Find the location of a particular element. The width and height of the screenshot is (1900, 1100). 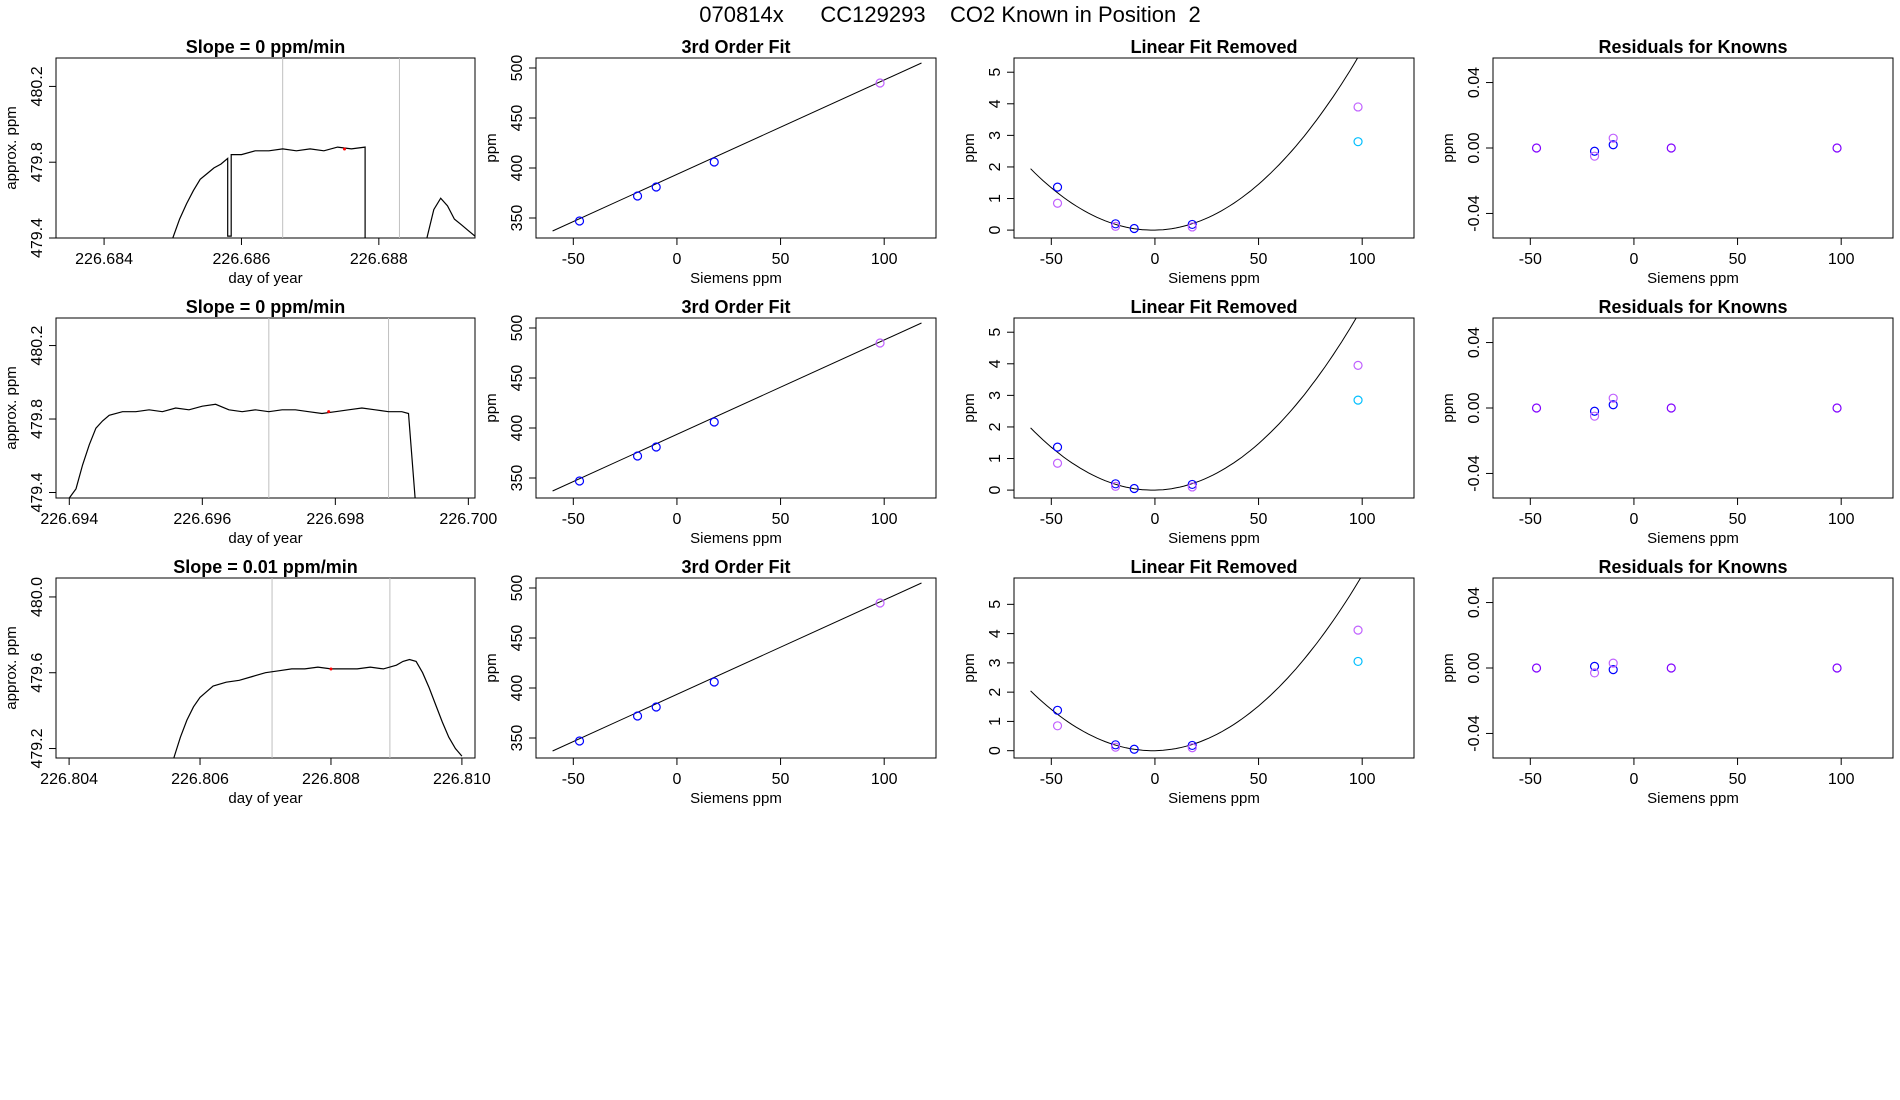

x-tick-label: 226.806 is located at coordinates (200, 779).